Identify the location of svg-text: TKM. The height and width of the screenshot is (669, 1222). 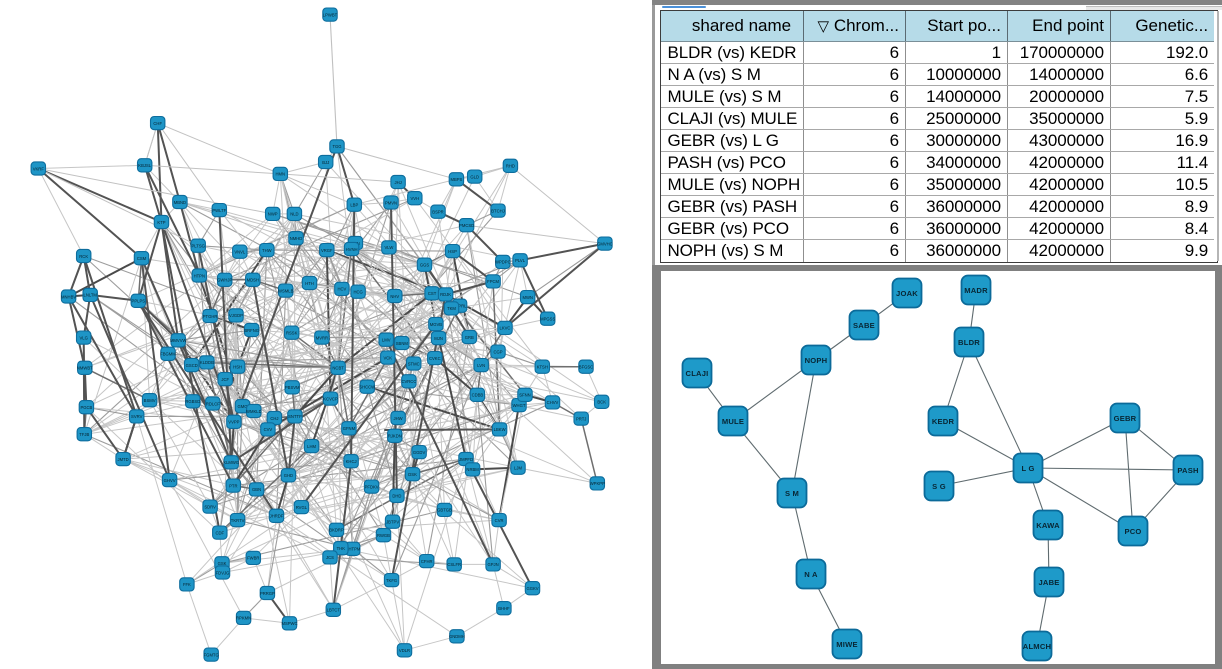
(451, 308).